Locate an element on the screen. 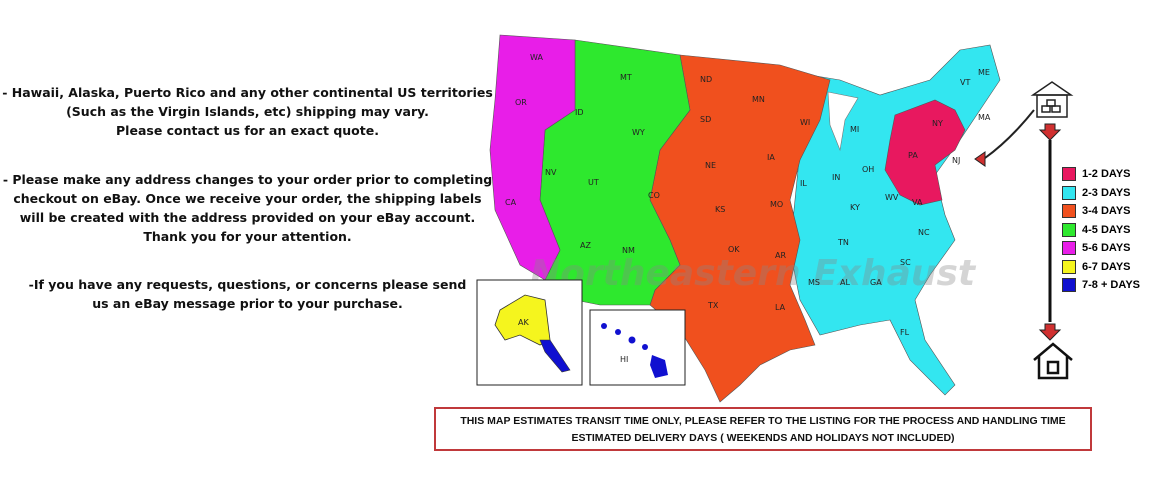  legend-item: 6-7 DAYS is located at coordinates (1101, 267).